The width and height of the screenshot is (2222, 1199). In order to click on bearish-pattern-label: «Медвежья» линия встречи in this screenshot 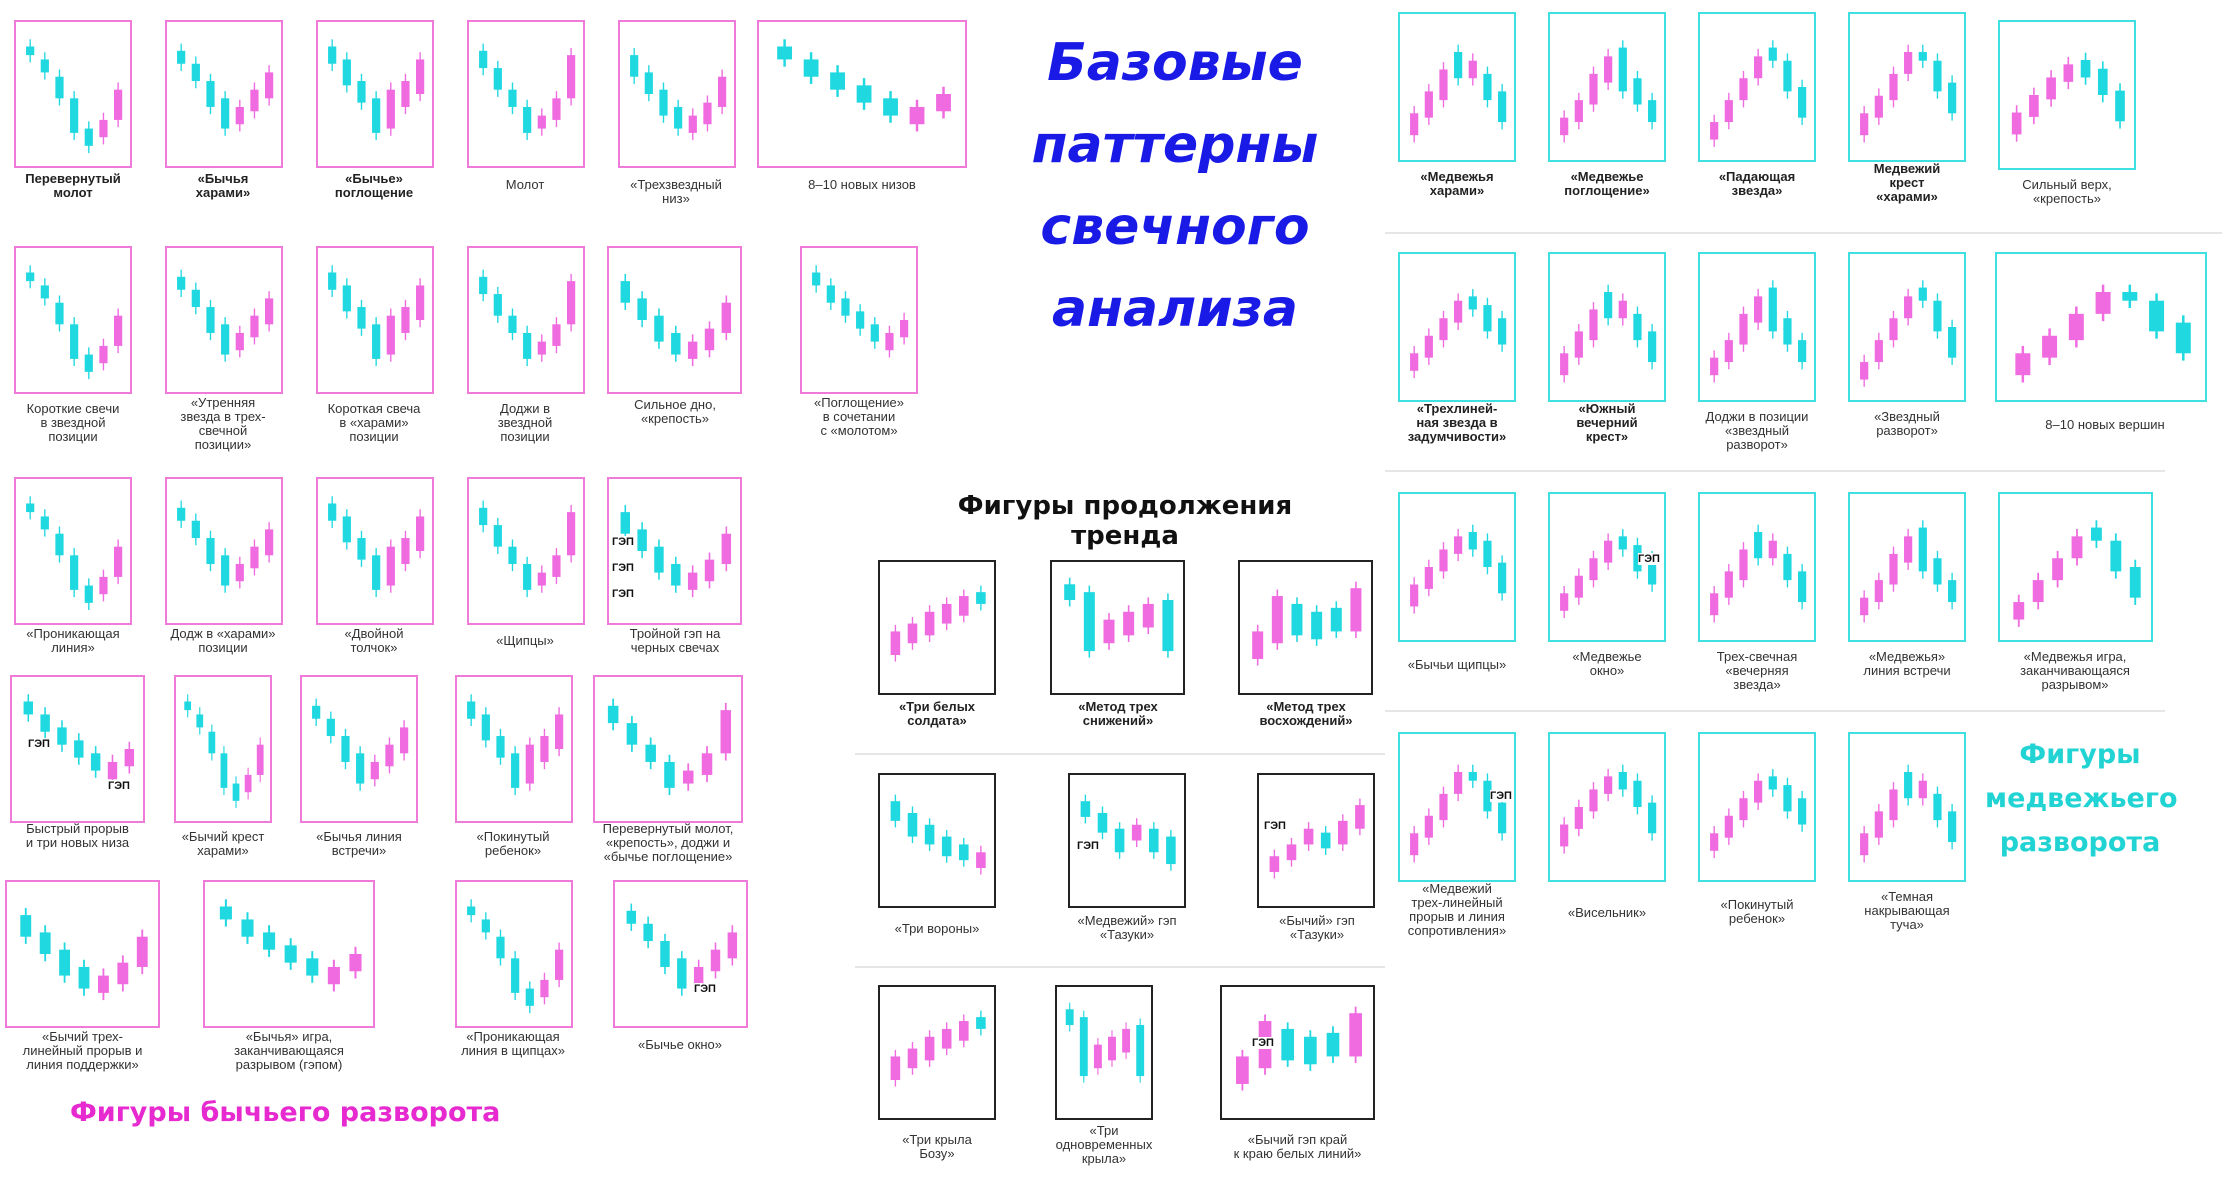, I will do `click(1907, 663)`.